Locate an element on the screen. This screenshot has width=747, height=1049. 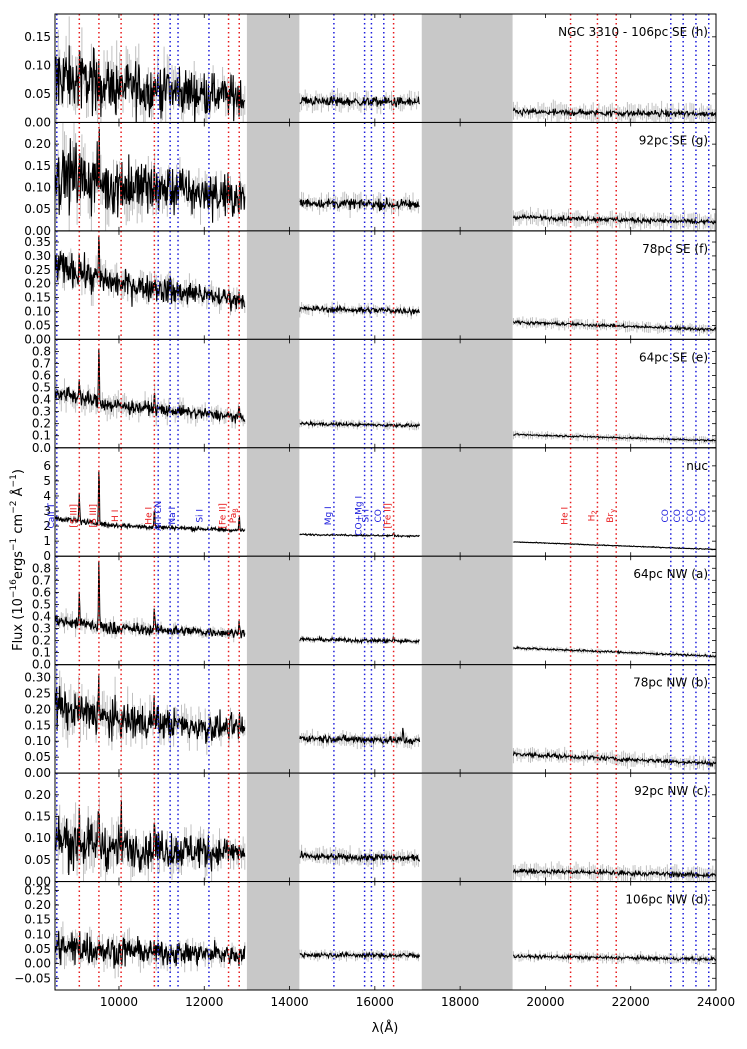
line-label: CO+Mg I is located at coordinates (360, 516).